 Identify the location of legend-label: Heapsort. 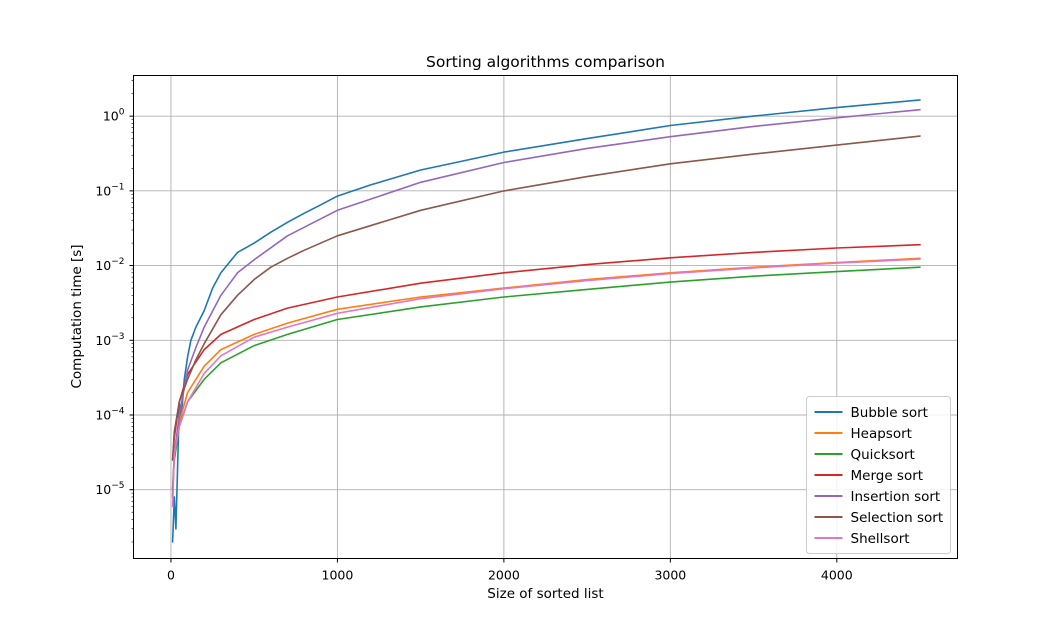
(881, 434).